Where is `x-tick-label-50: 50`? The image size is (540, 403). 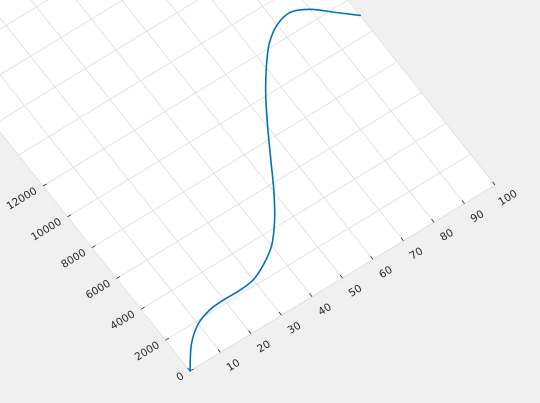 x-tick-label-50: 50 is located at coordinates (356, 290).